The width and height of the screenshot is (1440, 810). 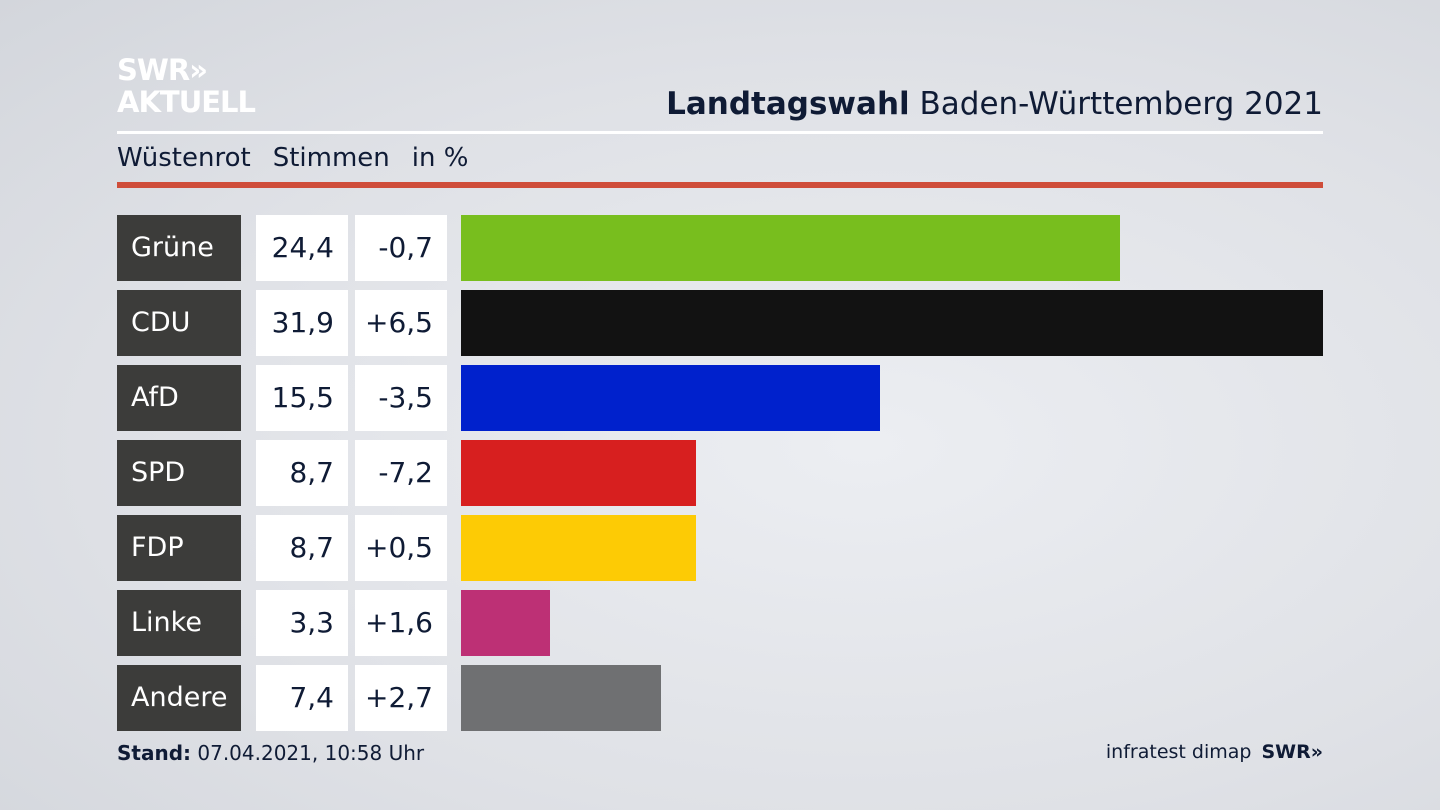 What do you see at coordinates (179, 548) in the screenshot?
I see `party-label: FDP` at bounding box center [179, 548].